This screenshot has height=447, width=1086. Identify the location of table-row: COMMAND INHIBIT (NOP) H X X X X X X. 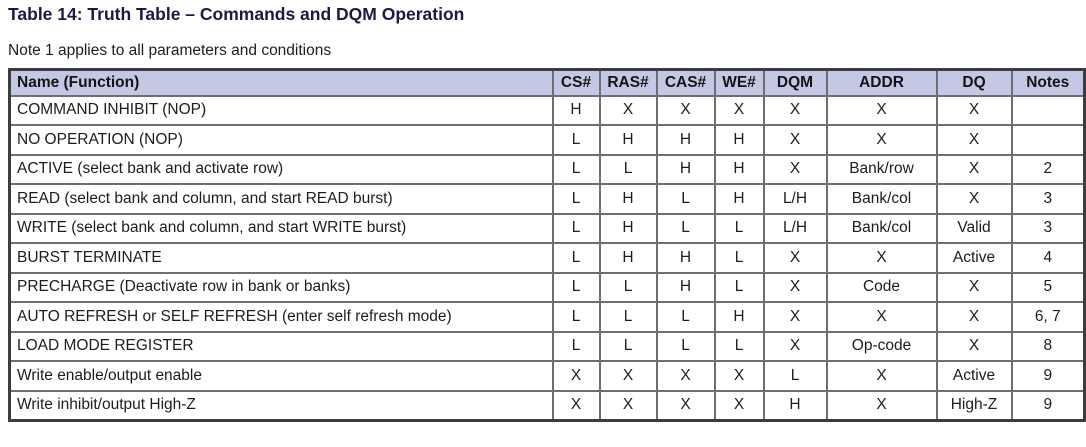
(547, 110).